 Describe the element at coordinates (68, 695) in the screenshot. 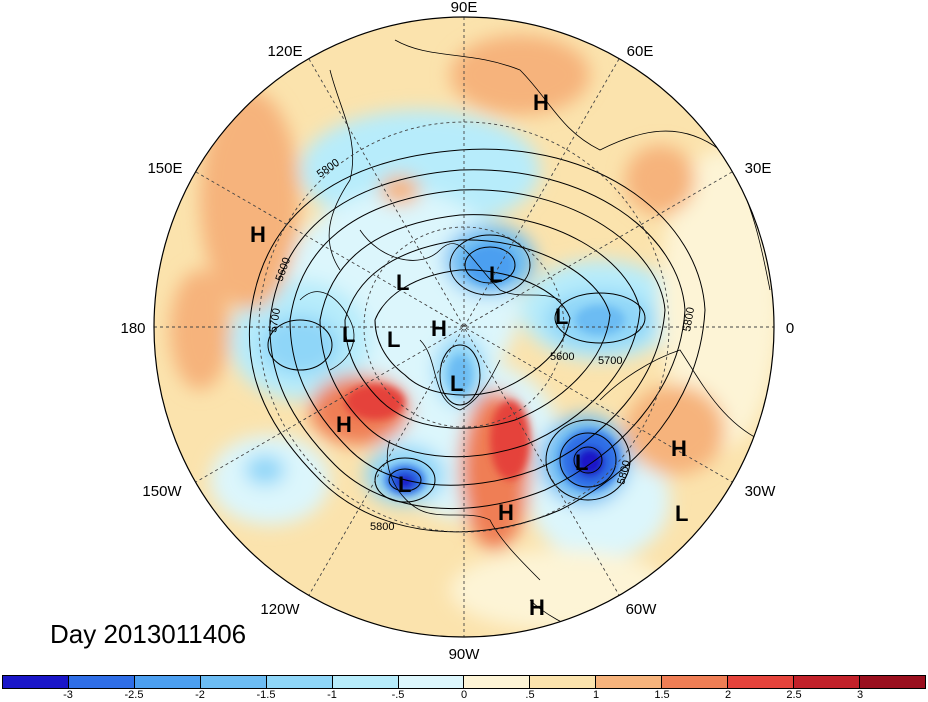

I see `colorbar-tick-label: -3` at that location.